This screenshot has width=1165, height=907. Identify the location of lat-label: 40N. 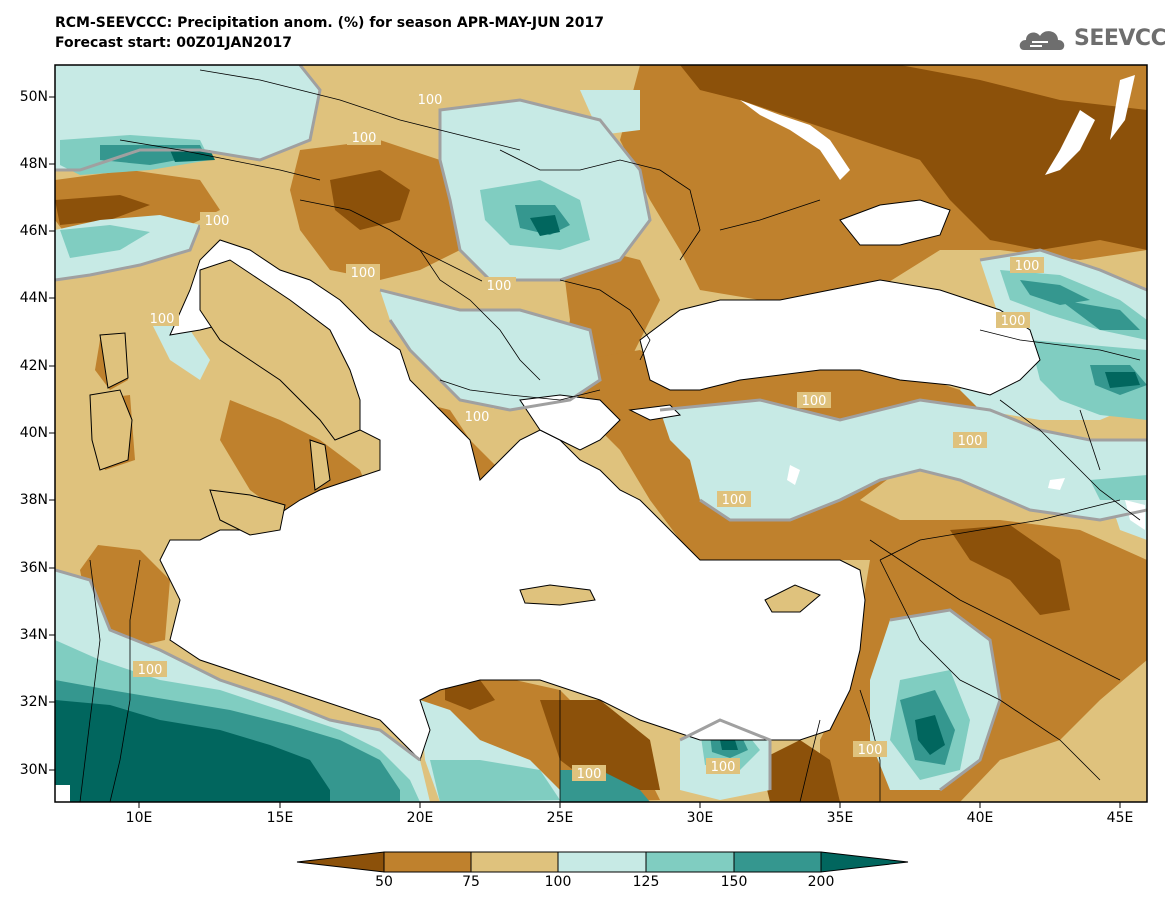
(33, 433).